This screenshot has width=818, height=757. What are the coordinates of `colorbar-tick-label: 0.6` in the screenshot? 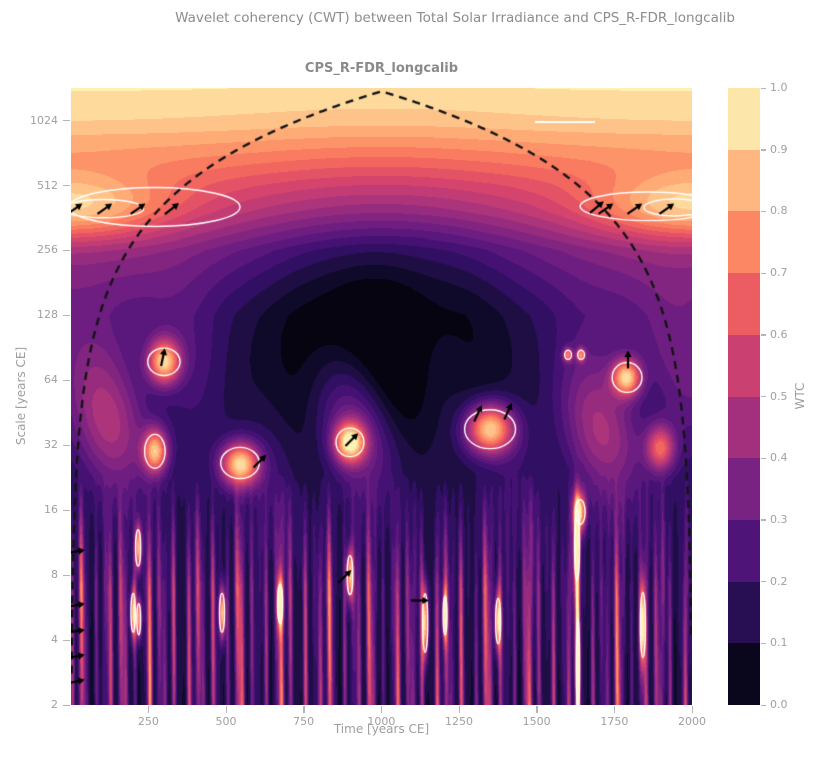 It's located at (779, 334).